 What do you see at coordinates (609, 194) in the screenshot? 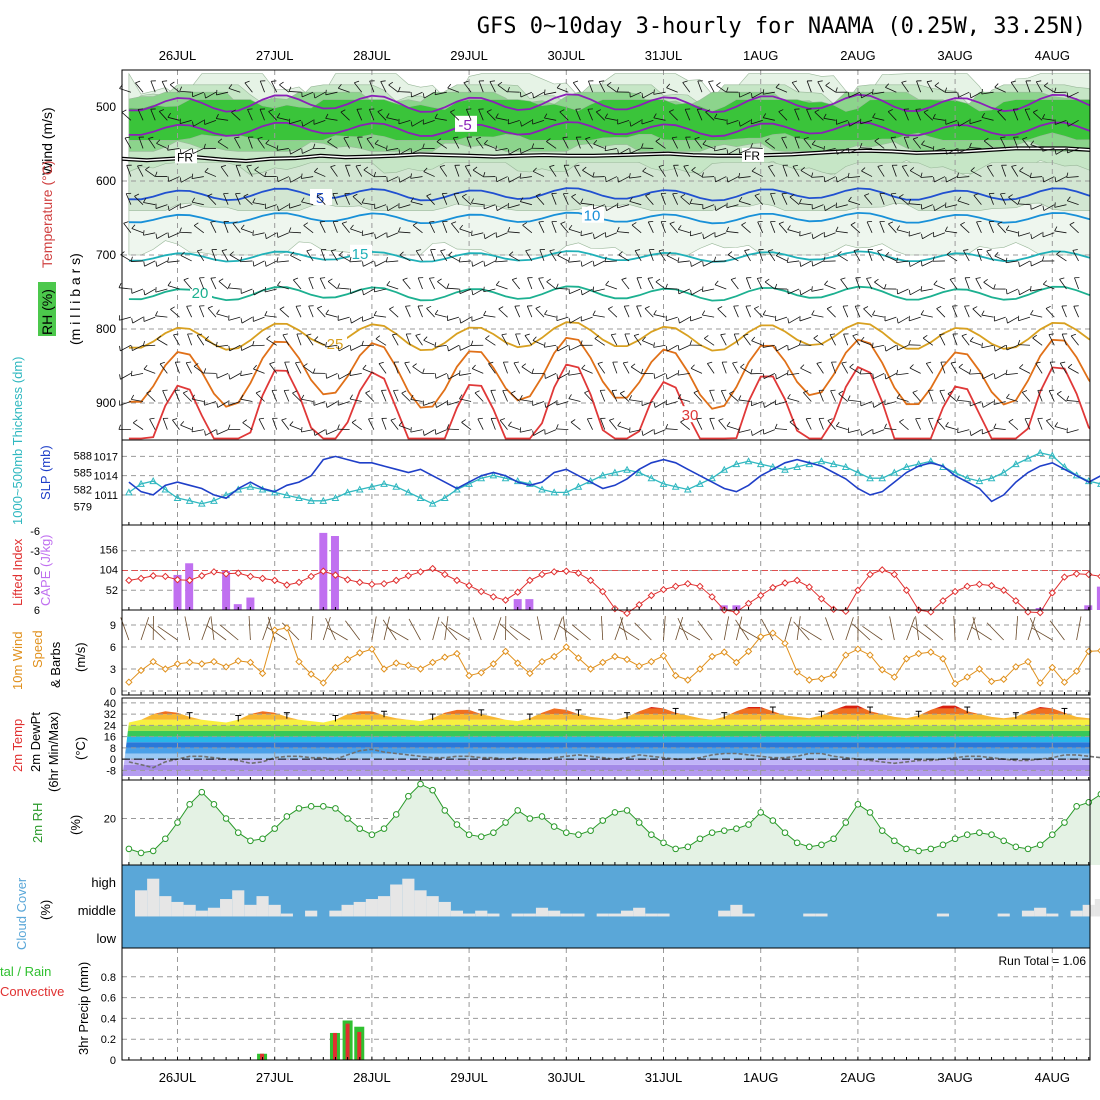
I see `isotherm-line` at bounding box center [609, 194].